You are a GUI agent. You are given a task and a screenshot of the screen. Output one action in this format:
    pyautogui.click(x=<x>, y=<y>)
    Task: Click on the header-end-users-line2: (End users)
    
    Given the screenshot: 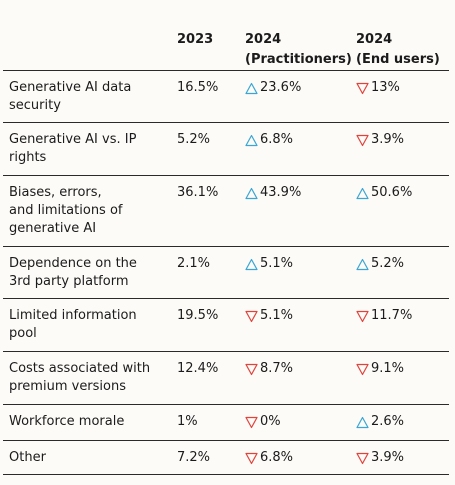 What is the action you would take?
    pyautogui.click(x=398, y=59)
    